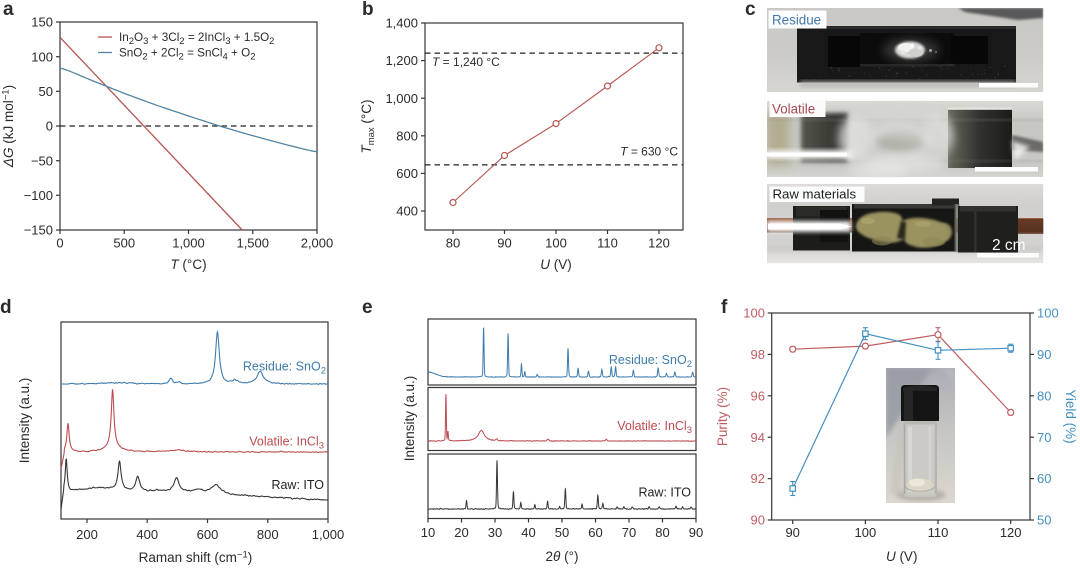 The image size is (1080, 580). Describe the element at coordinates (758, 354) in the screenshot. I see `svg-text: 98` at that location.